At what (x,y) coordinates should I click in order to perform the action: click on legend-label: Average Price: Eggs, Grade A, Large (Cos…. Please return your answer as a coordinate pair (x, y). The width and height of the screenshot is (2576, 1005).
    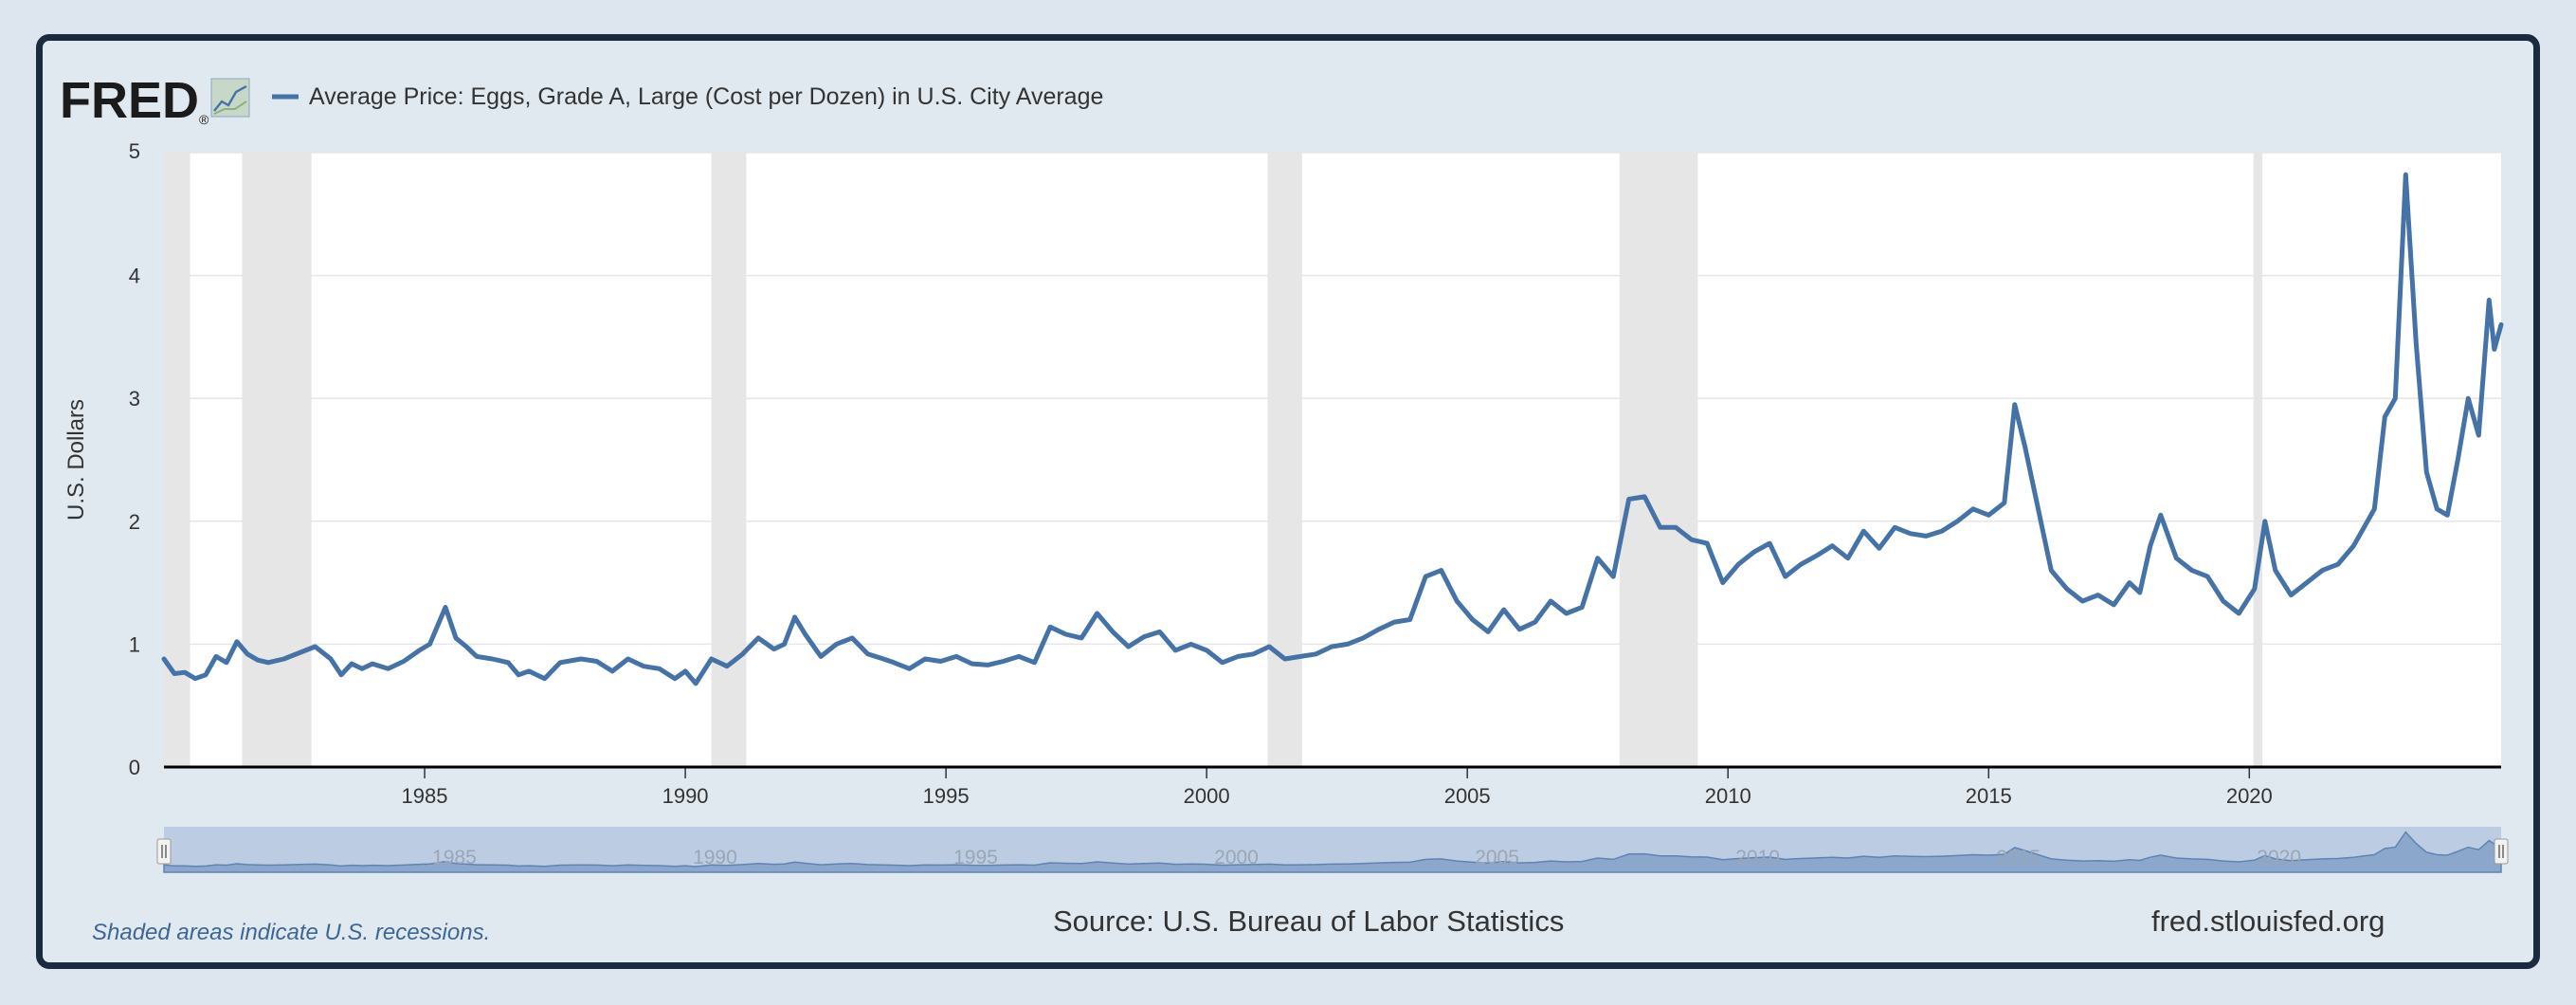
    Looking at the image, I should click on (706, 96).